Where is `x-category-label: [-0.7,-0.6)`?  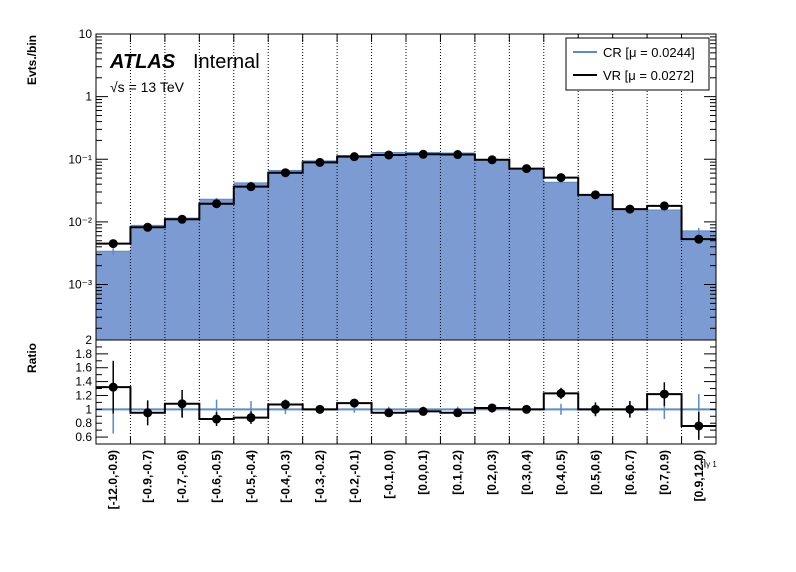 x-category-label: [-0.7,-0.6) is located at coordinates (182, 476).